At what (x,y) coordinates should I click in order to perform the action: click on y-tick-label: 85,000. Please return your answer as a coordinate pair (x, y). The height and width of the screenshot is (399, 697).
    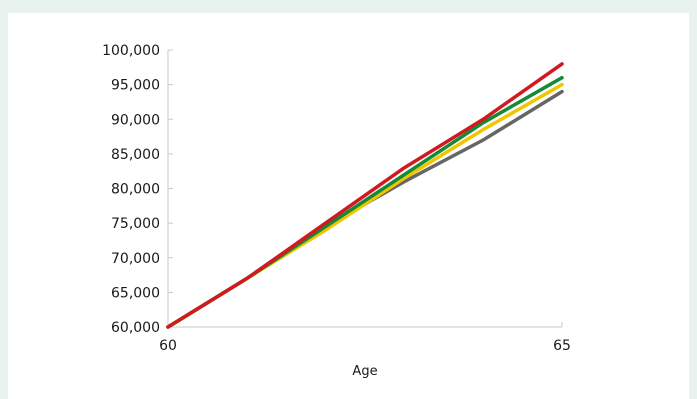
    Looking at the image, I should click on (135, 155).